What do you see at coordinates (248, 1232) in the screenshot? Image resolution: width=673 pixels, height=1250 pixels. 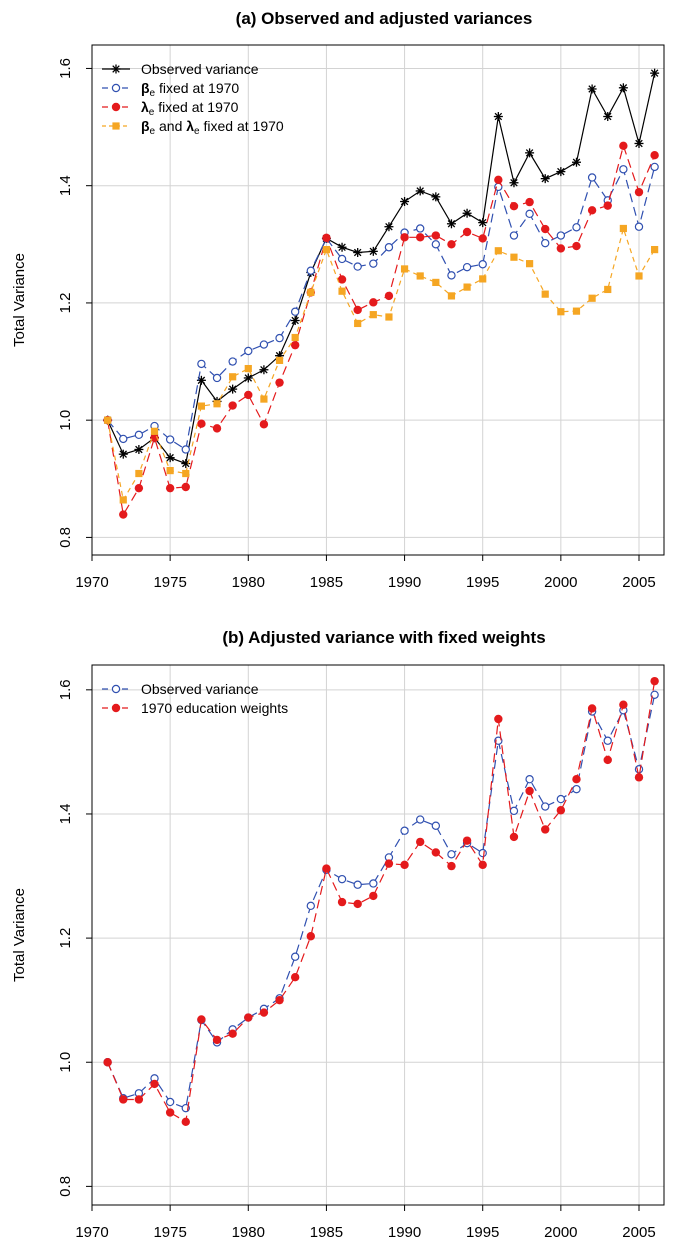 I see `x-tick-label: 1980` at bounding box center [248, 1232].